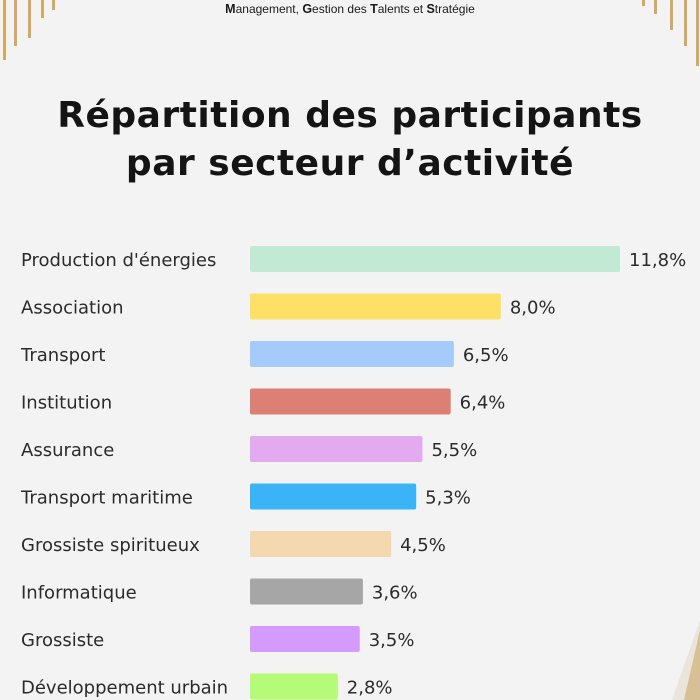 The height and width of the screenshot is (700, 700). Describe the element at coordinates (66, 403) in the screenshot. I see `category-label: Institution` at that location.